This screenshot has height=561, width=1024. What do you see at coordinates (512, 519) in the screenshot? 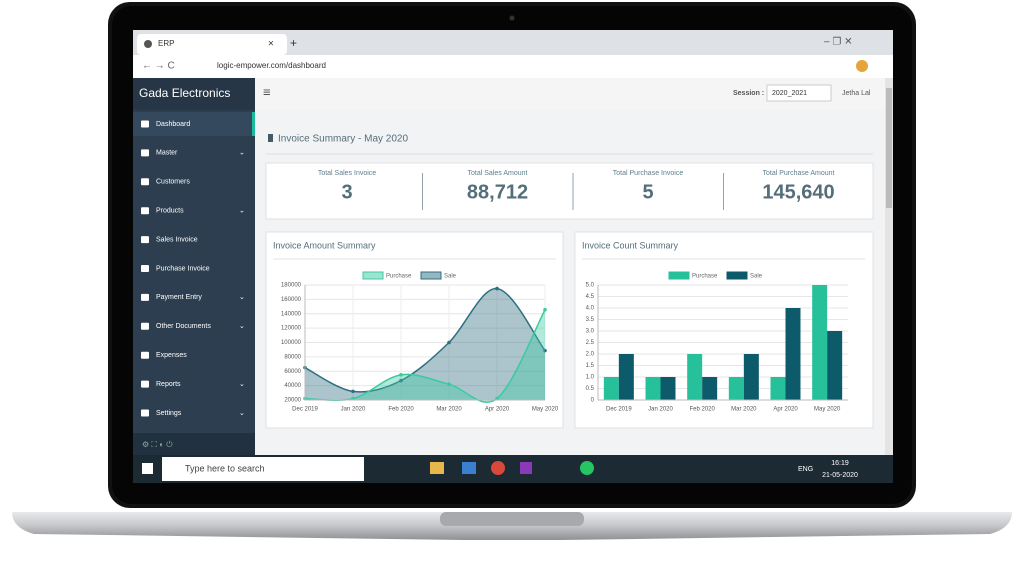
I see `notch` at bounding box center [512, 519].